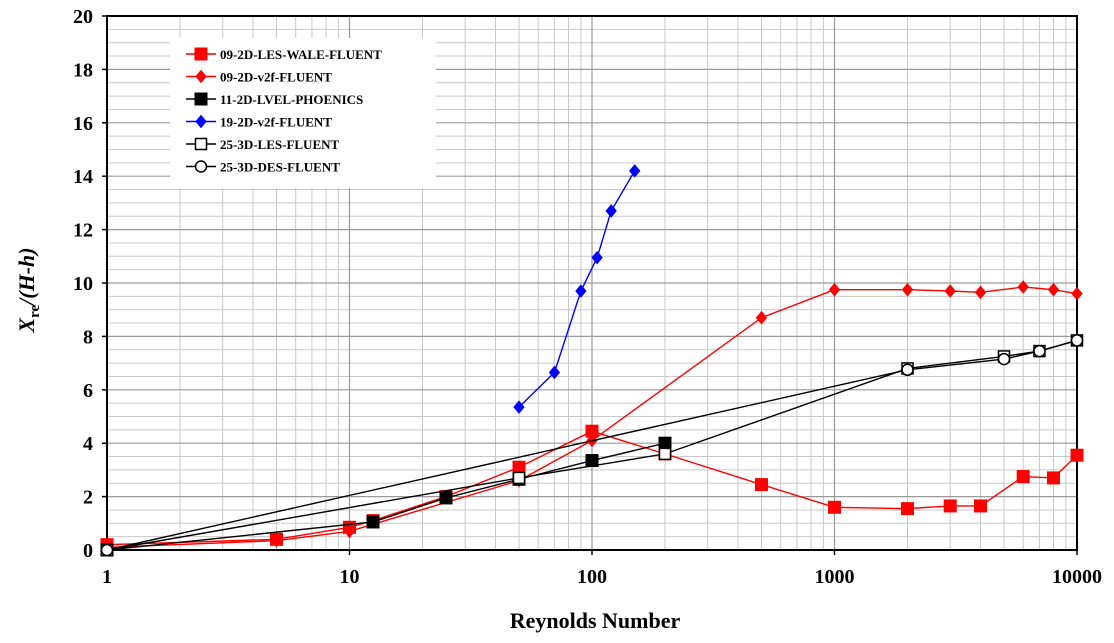 This screenshot has height=643, width=1114. What do you see at coordinates (83, 124) in the screenshot?
I see `y-tick-label: 16` at bounding box center [83, 124].